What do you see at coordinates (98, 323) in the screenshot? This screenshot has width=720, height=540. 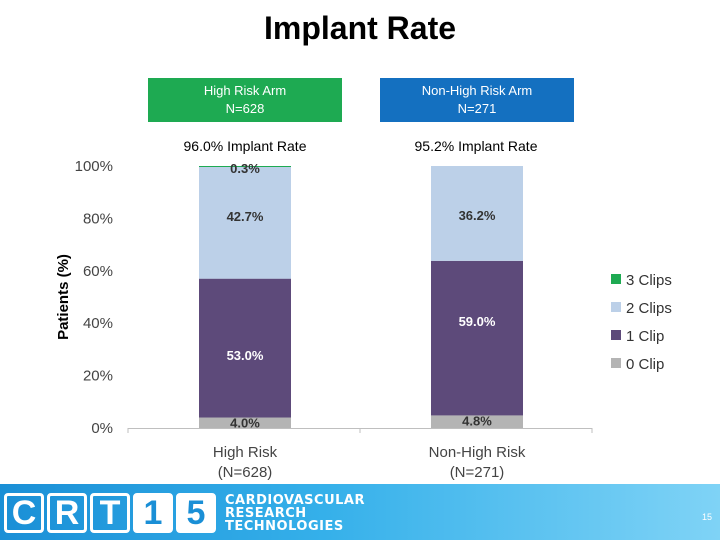 I see `y-tick-label: 40%` at bounding box center [98, 323].